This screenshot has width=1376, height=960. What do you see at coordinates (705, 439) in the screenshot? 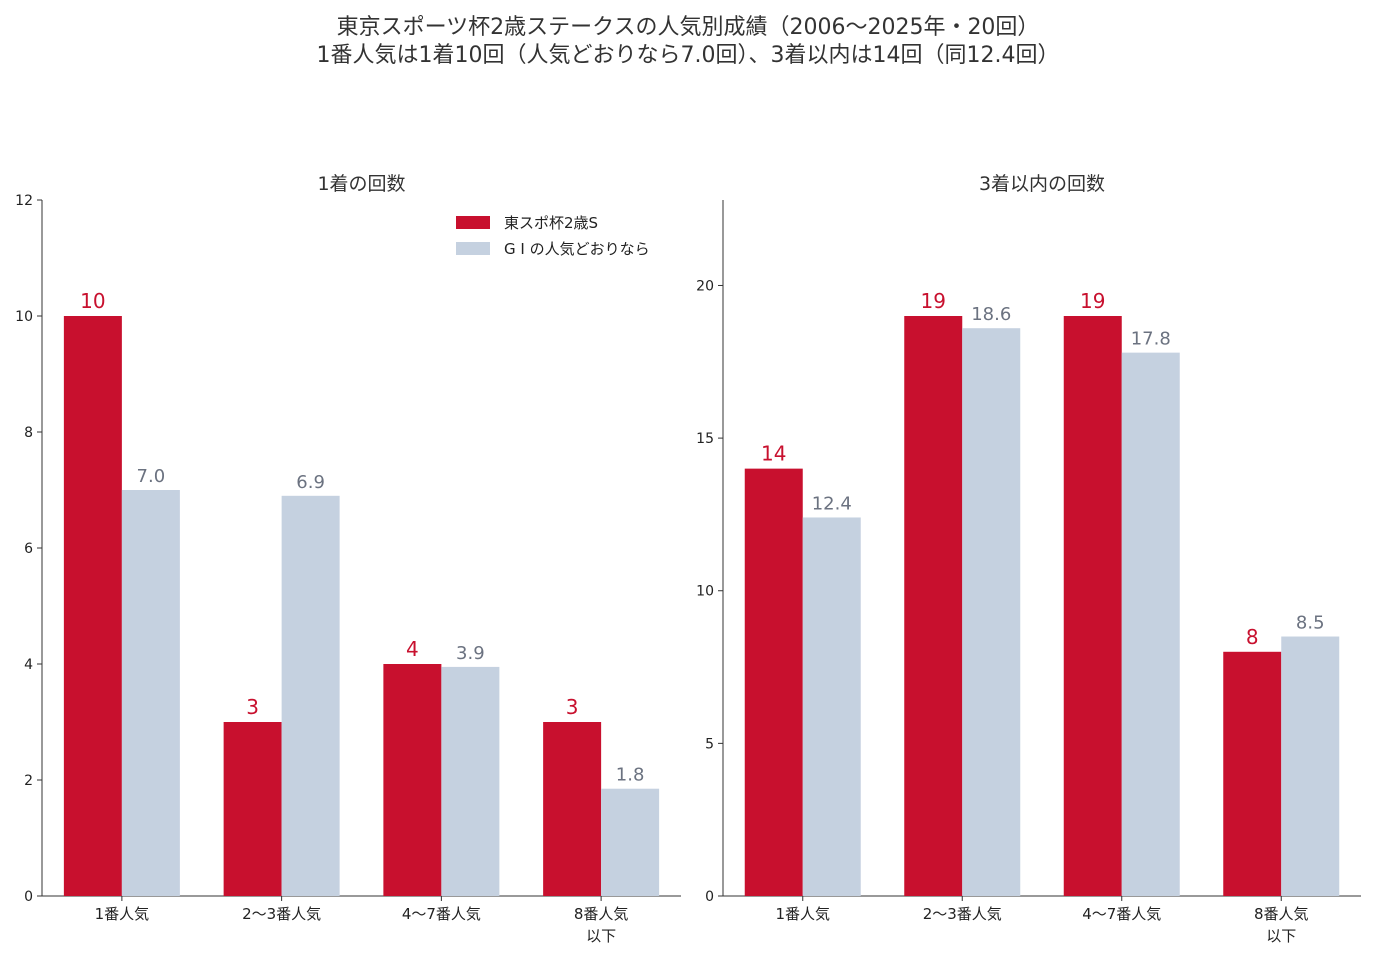
I see `y-tick-label-1: 15` at bounding box center [705, 439].